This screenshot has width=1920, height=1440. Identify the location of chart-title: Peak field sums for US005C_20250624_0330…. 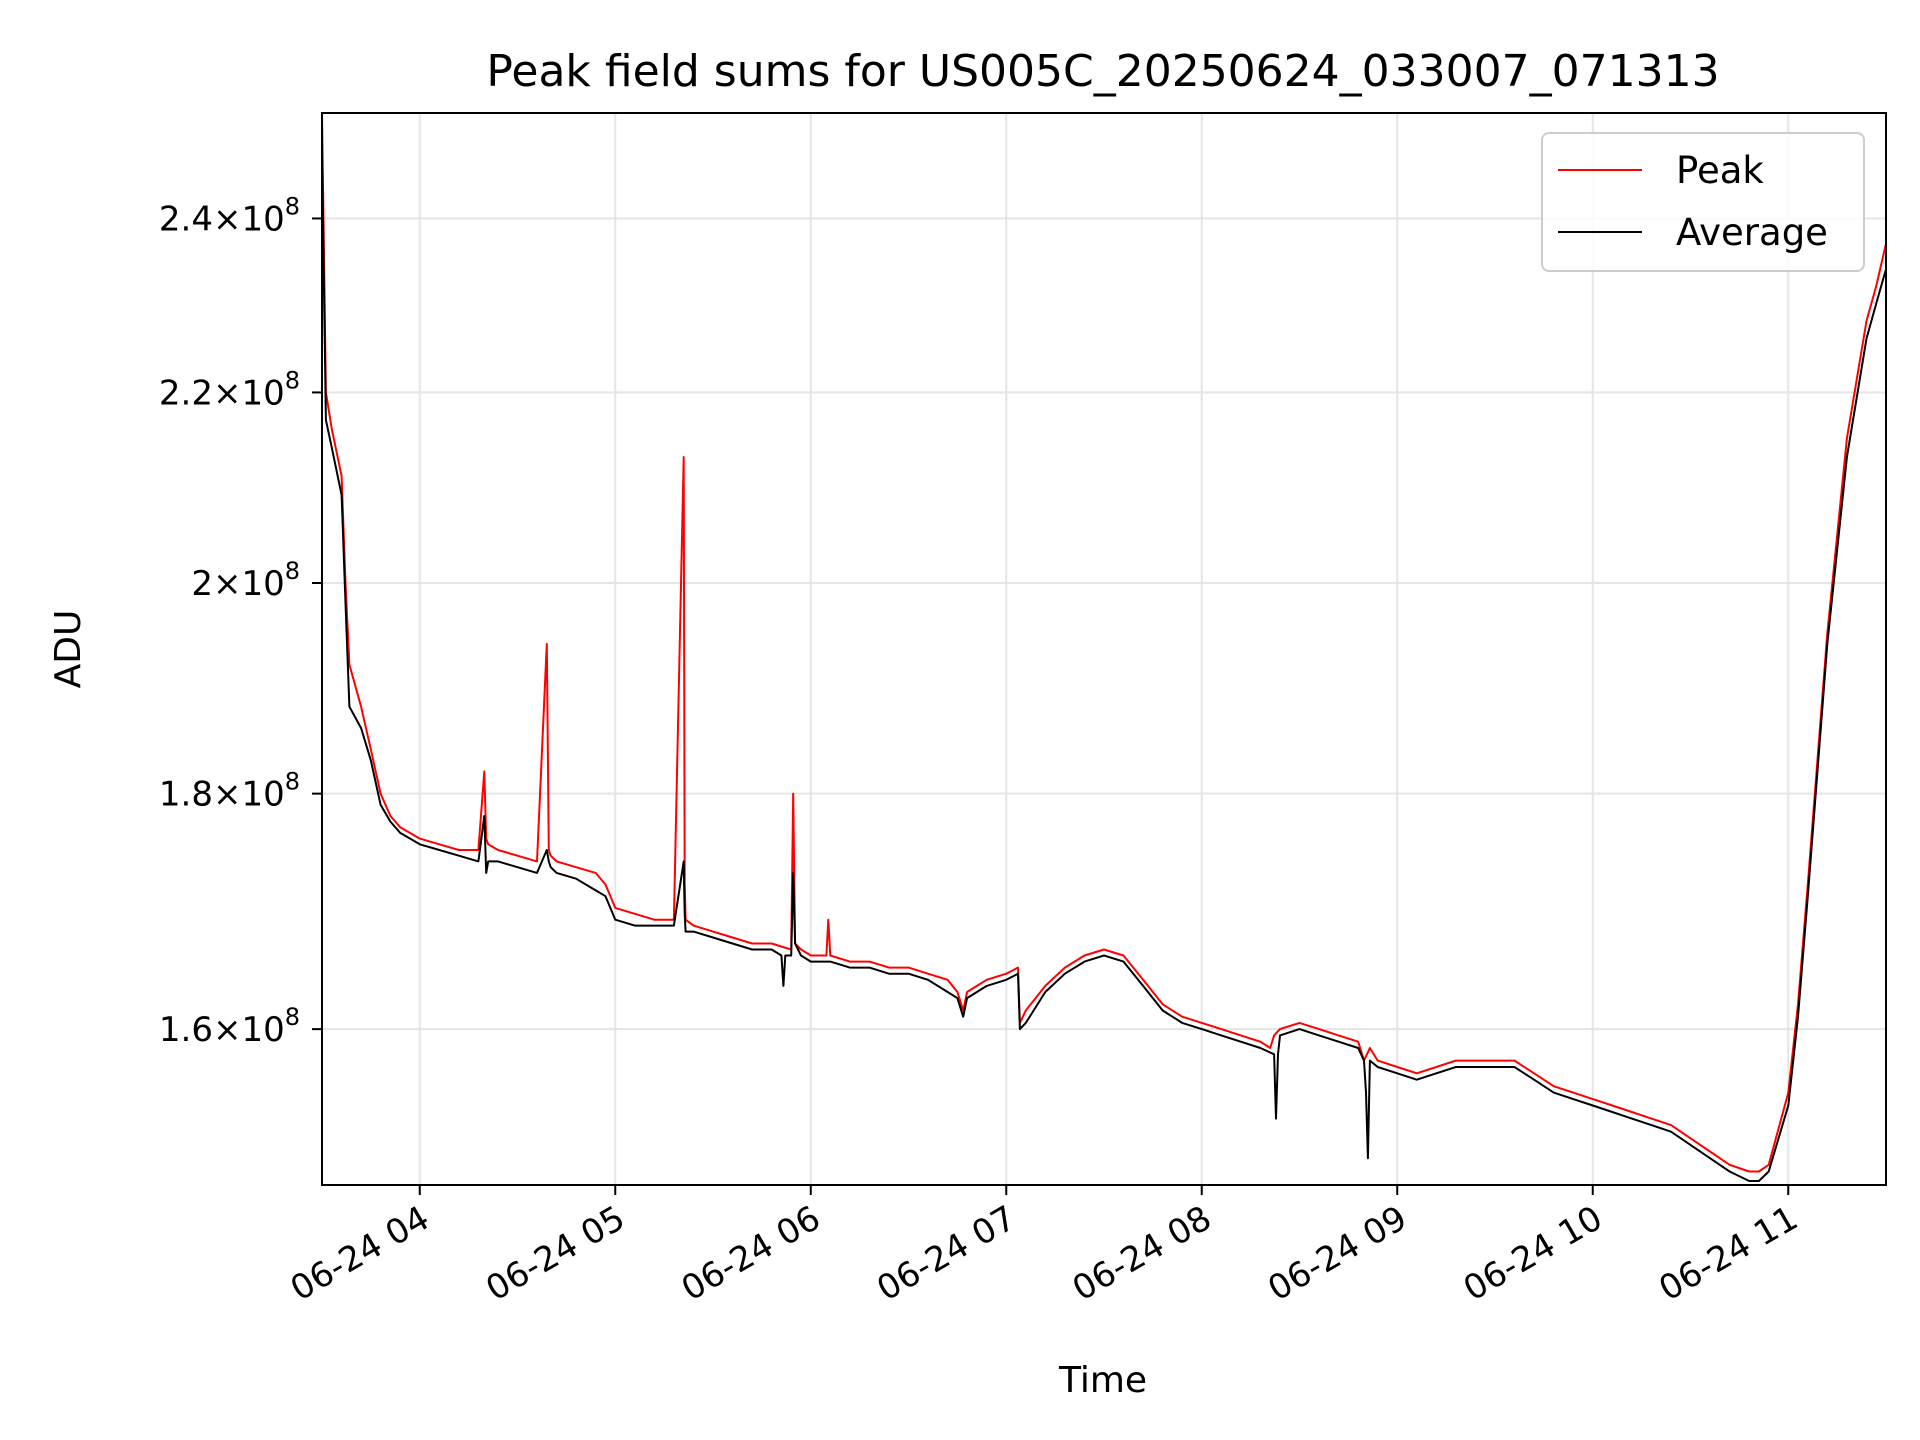
(1102, 71).